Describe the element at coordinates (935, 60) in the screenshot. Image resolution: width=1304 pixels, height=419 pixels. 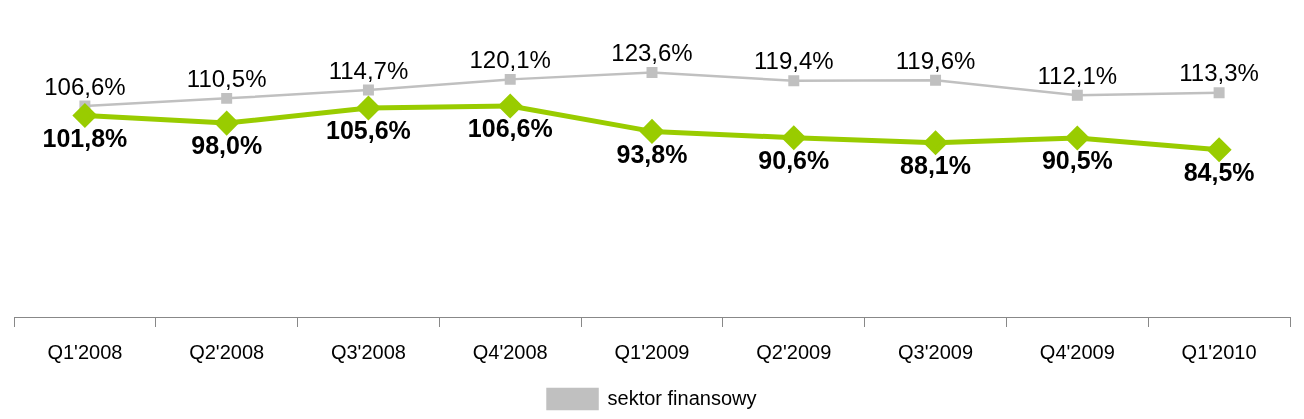
I see `data-label: 119,6%` at that location.